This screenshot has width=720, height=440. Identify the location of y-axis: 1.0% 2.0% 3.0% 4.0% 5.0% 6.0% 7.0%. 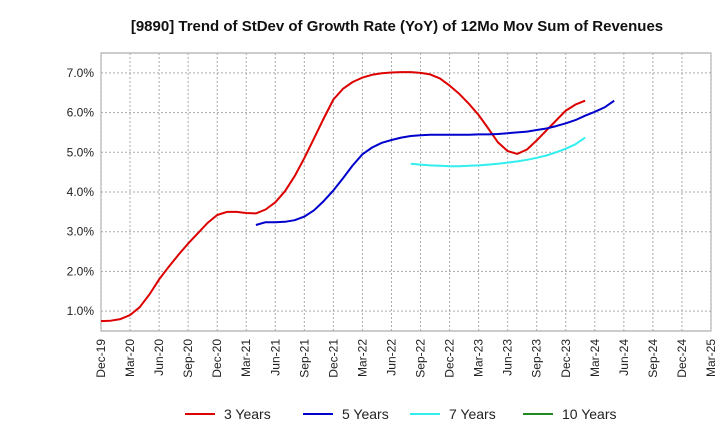
(81, 192).